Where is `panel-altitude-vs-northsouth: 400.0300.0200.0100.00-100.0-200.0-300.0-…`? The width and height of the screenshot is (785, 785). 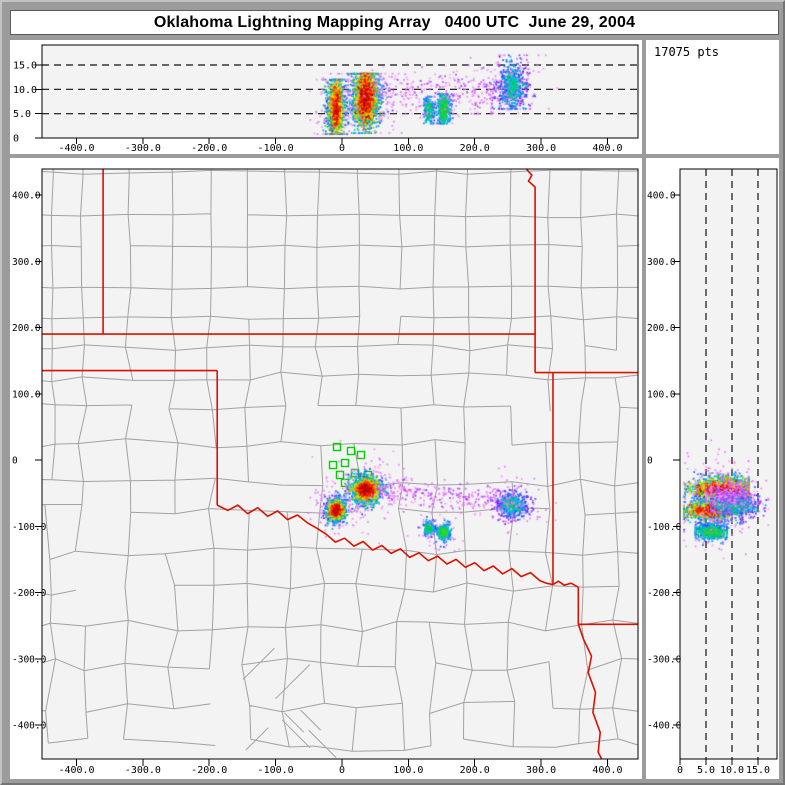 panel-altitude-vs-northsouth: 400.0300.0200.0100.00-100.0-200.0-300.0-… is located at coordinates (712, 468).